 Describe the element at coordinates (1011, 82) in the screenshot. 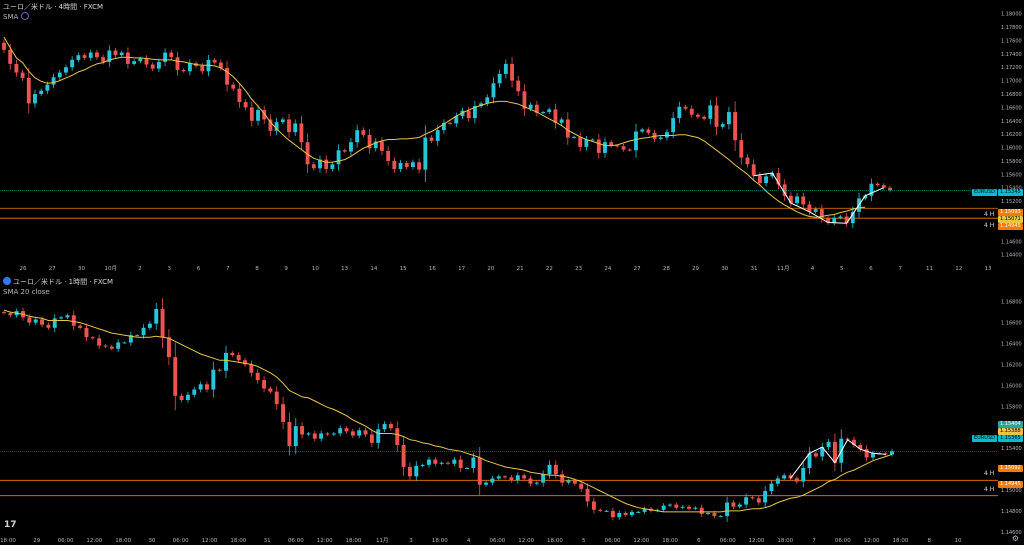

I see `y-tick-label: 1.17000` at that location.